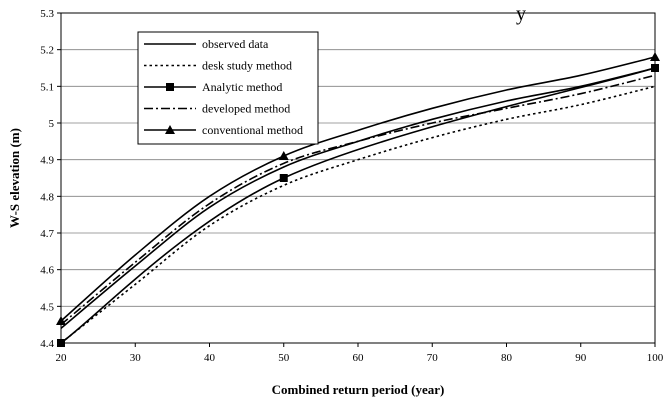 The image size is (664, 400). I want to click on y-tick-label: 5, so click(52, 124).